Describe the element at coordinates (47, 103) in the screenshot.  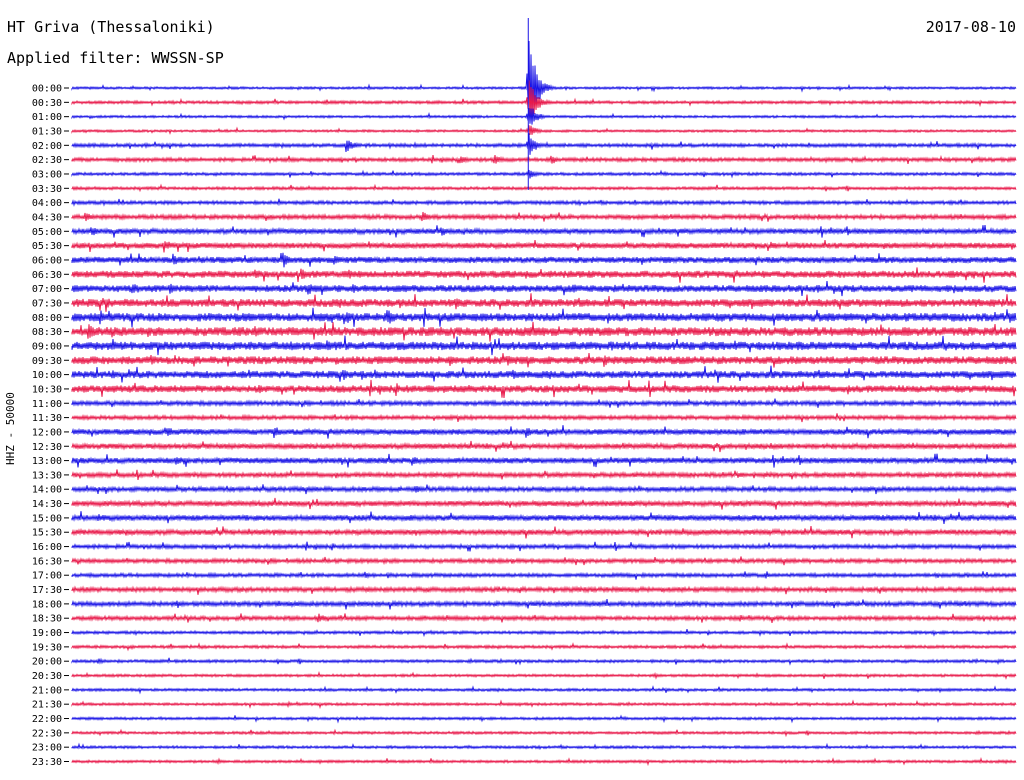
I see `row-time-label: 00:30` at that location.